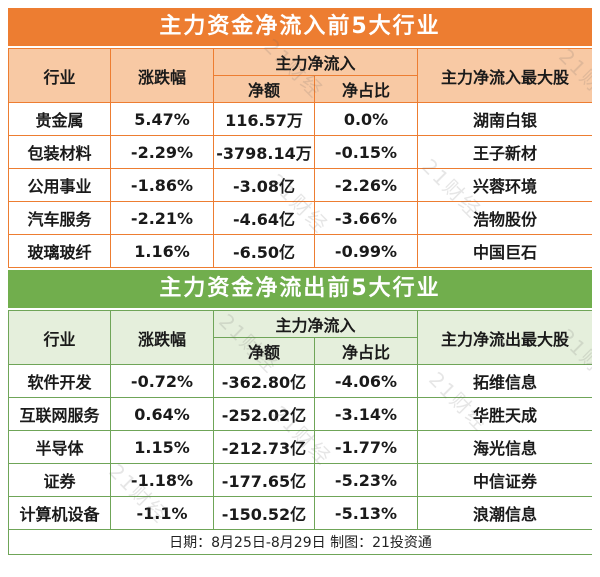 The height and width of the screenshot is (577, 600). I want to click on industry-cell: 互联网服务, so click(59, 414).